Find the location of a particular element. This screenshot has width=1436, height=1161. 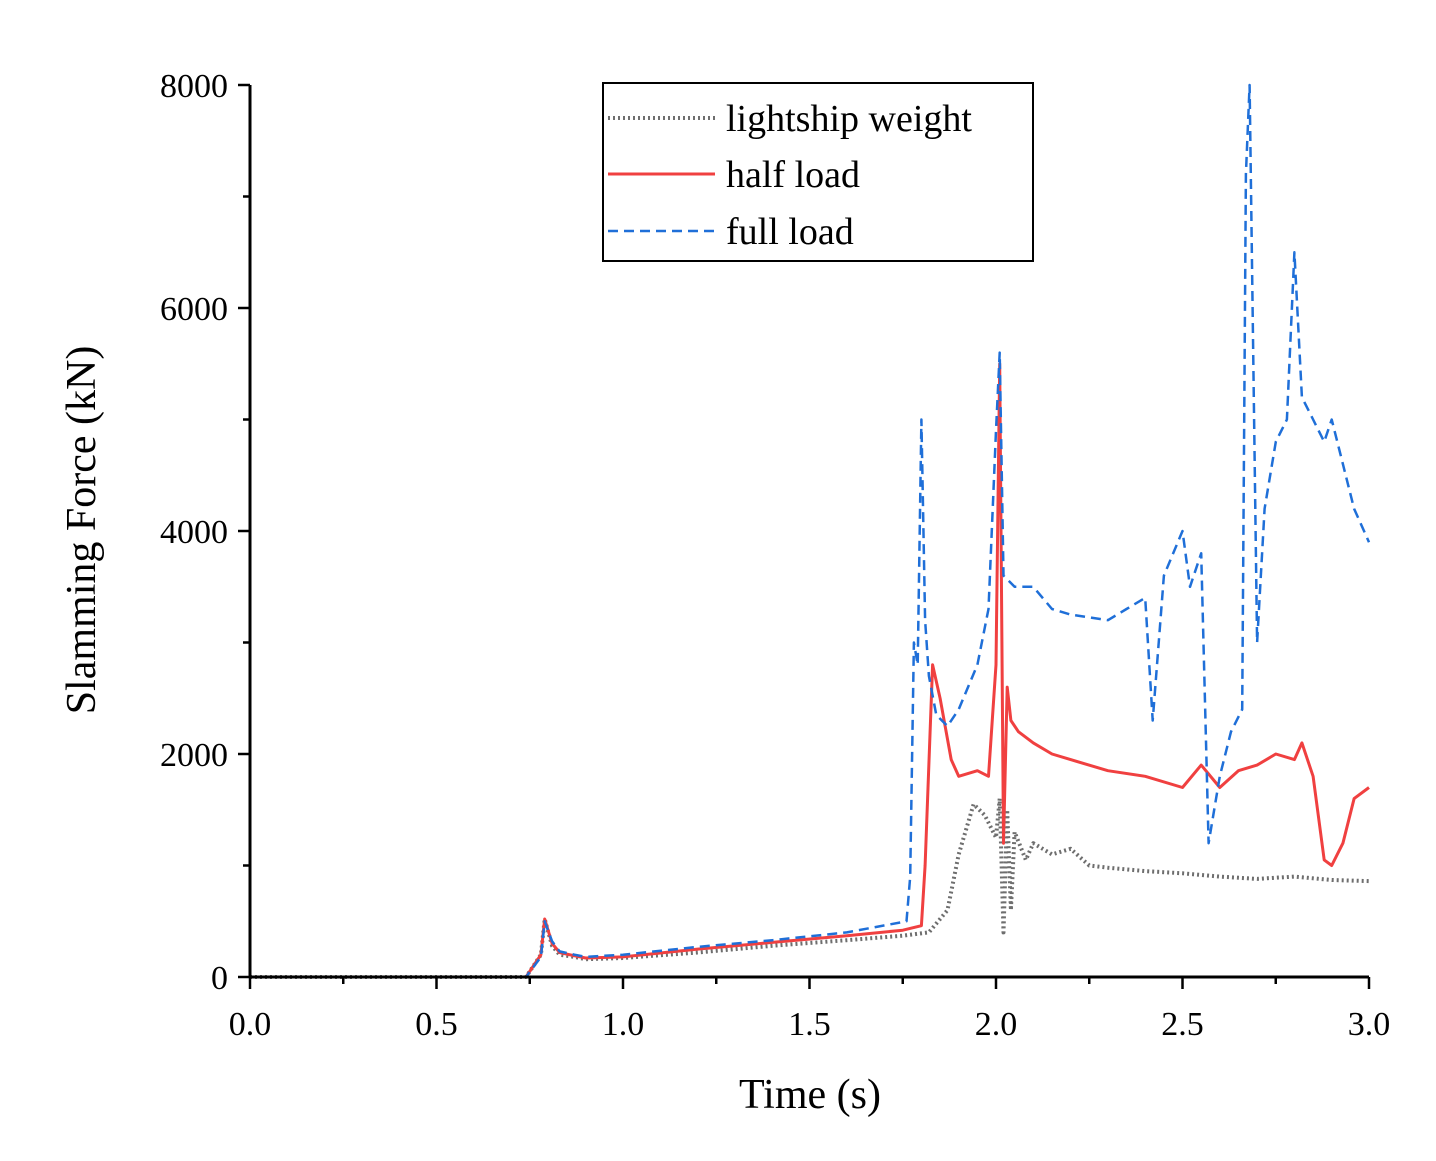

x-tick-label: 1.0 is located at coordinates (623, 1024).